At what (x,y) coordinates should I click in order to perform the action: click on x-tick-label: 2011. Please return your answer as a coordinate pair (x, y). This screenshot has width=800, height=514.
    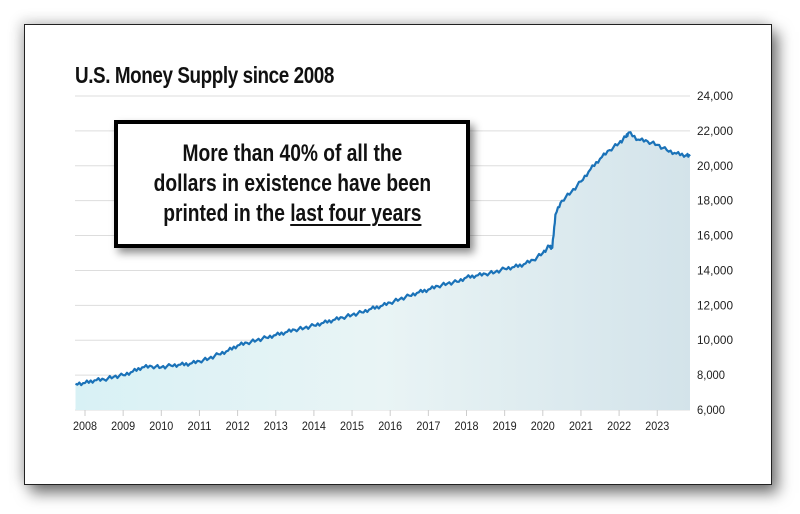
    Looking at the image, I should click on (199, 426).